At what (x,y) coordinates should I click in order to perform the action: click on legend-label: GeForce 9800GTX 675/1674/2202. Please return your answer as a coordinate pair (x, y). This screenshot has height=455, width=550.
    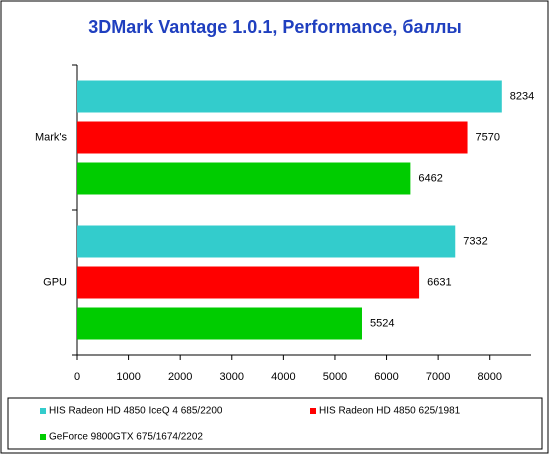
    Looking at the image, I should click on (126, 437).